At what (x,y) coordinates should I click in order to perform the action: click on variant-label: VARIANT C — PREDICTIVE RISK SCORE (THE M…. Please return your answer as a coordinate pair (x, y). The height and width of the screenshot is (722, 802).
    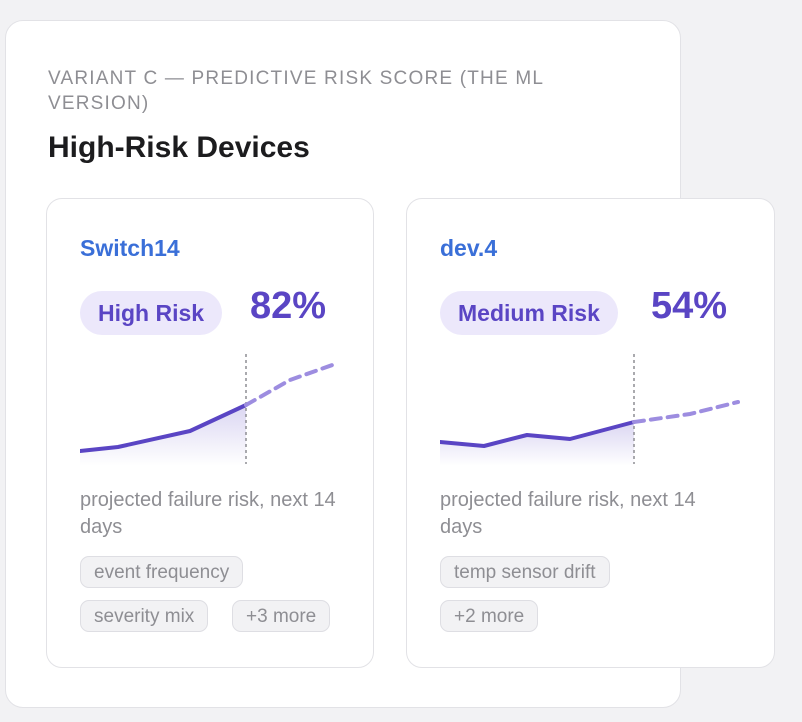
    Looking at the image, I should click on (296, 91).